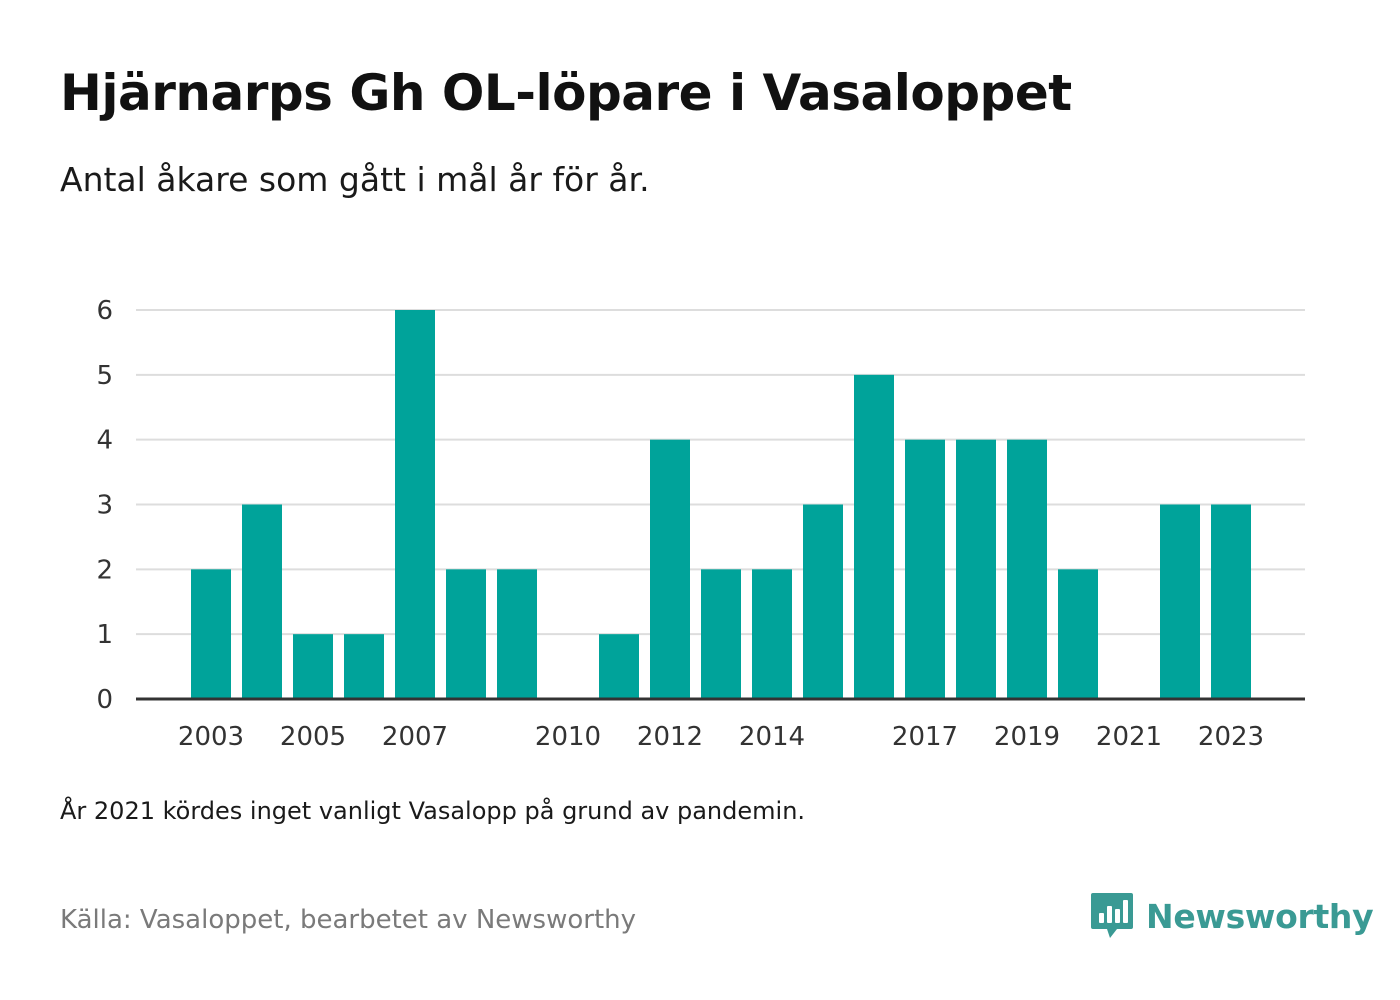 The height and width of the screenshot is (1000, 1400). Describe the element at coordinates (976, 569) in the screenshot. I see `bar-2018` at that location.